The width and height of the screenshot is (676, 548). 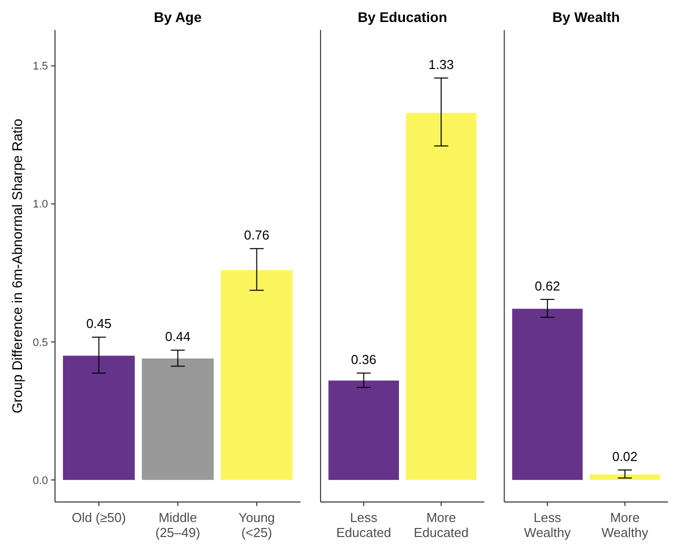 I want to click on chart-title: By Wealth, so click(x=586, y=17).